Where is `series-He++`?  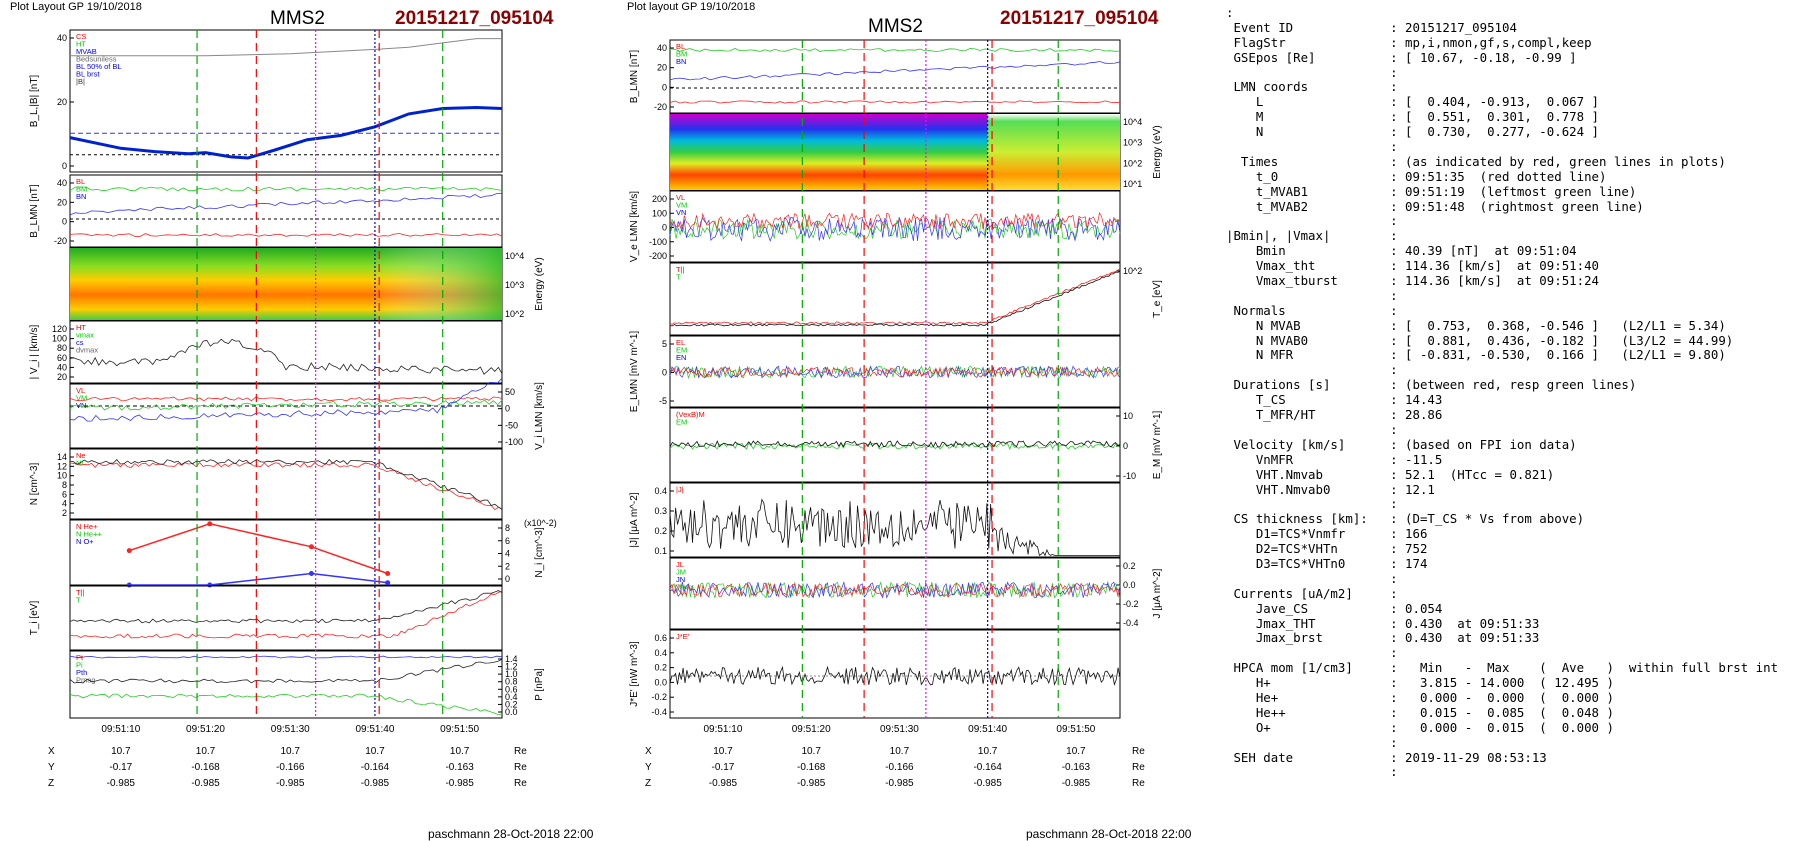 series-He++ is located at coordinates (258, 549).